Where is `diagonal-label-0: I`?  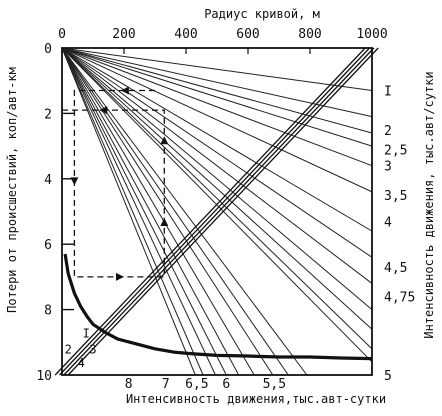 diagonal-label-0: I is located at coordinates (86, 333).